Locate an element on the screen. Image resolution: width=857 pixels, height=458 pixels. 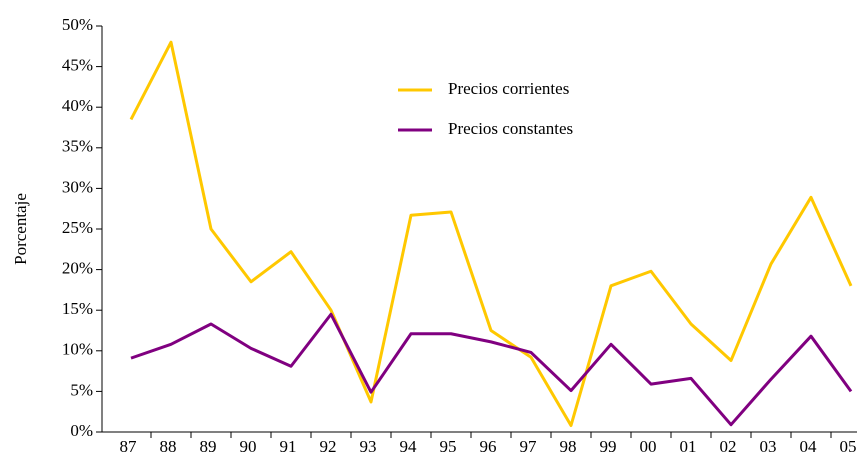
x-tick-label: 93 is located at coordinates (368, 446).